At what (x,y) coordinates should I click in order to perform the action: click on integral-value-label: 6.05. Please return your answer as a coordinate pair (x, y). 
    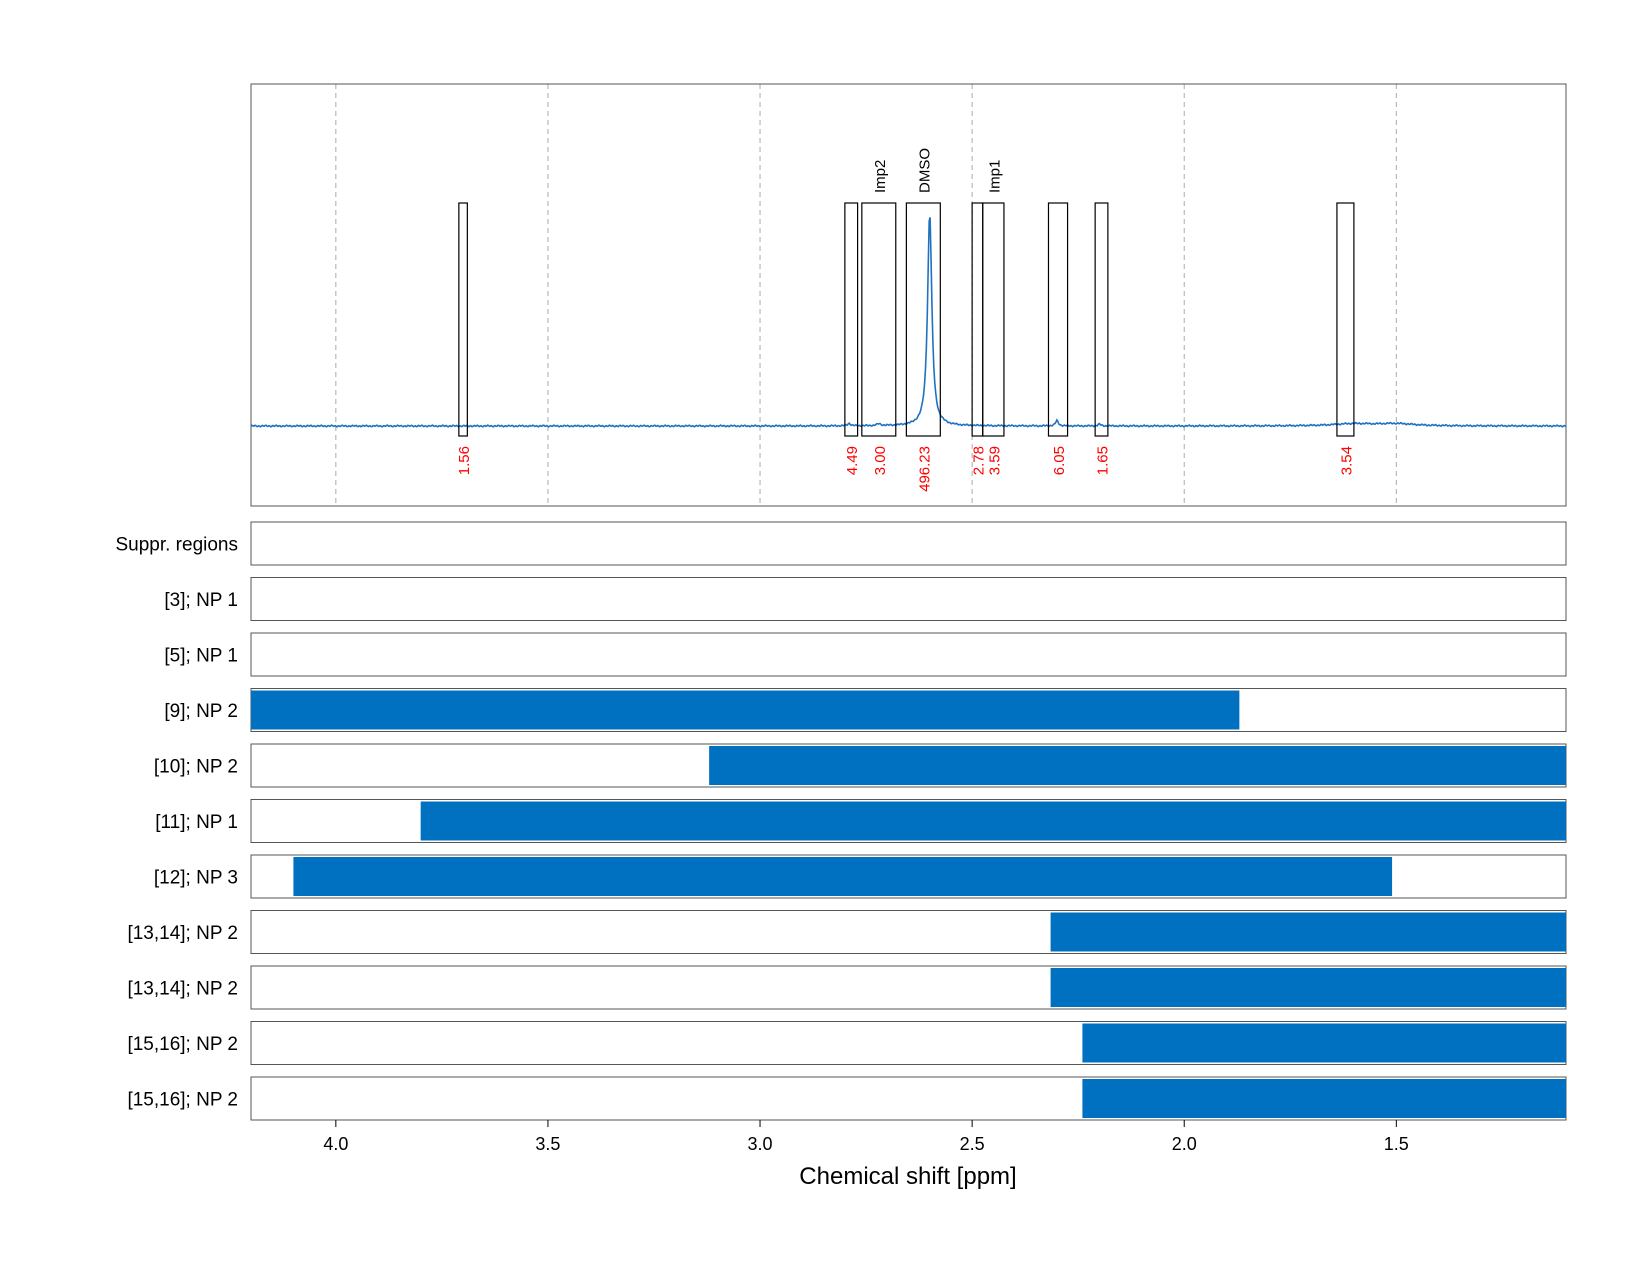
    Looking at the image, I should click on (1059, 460).